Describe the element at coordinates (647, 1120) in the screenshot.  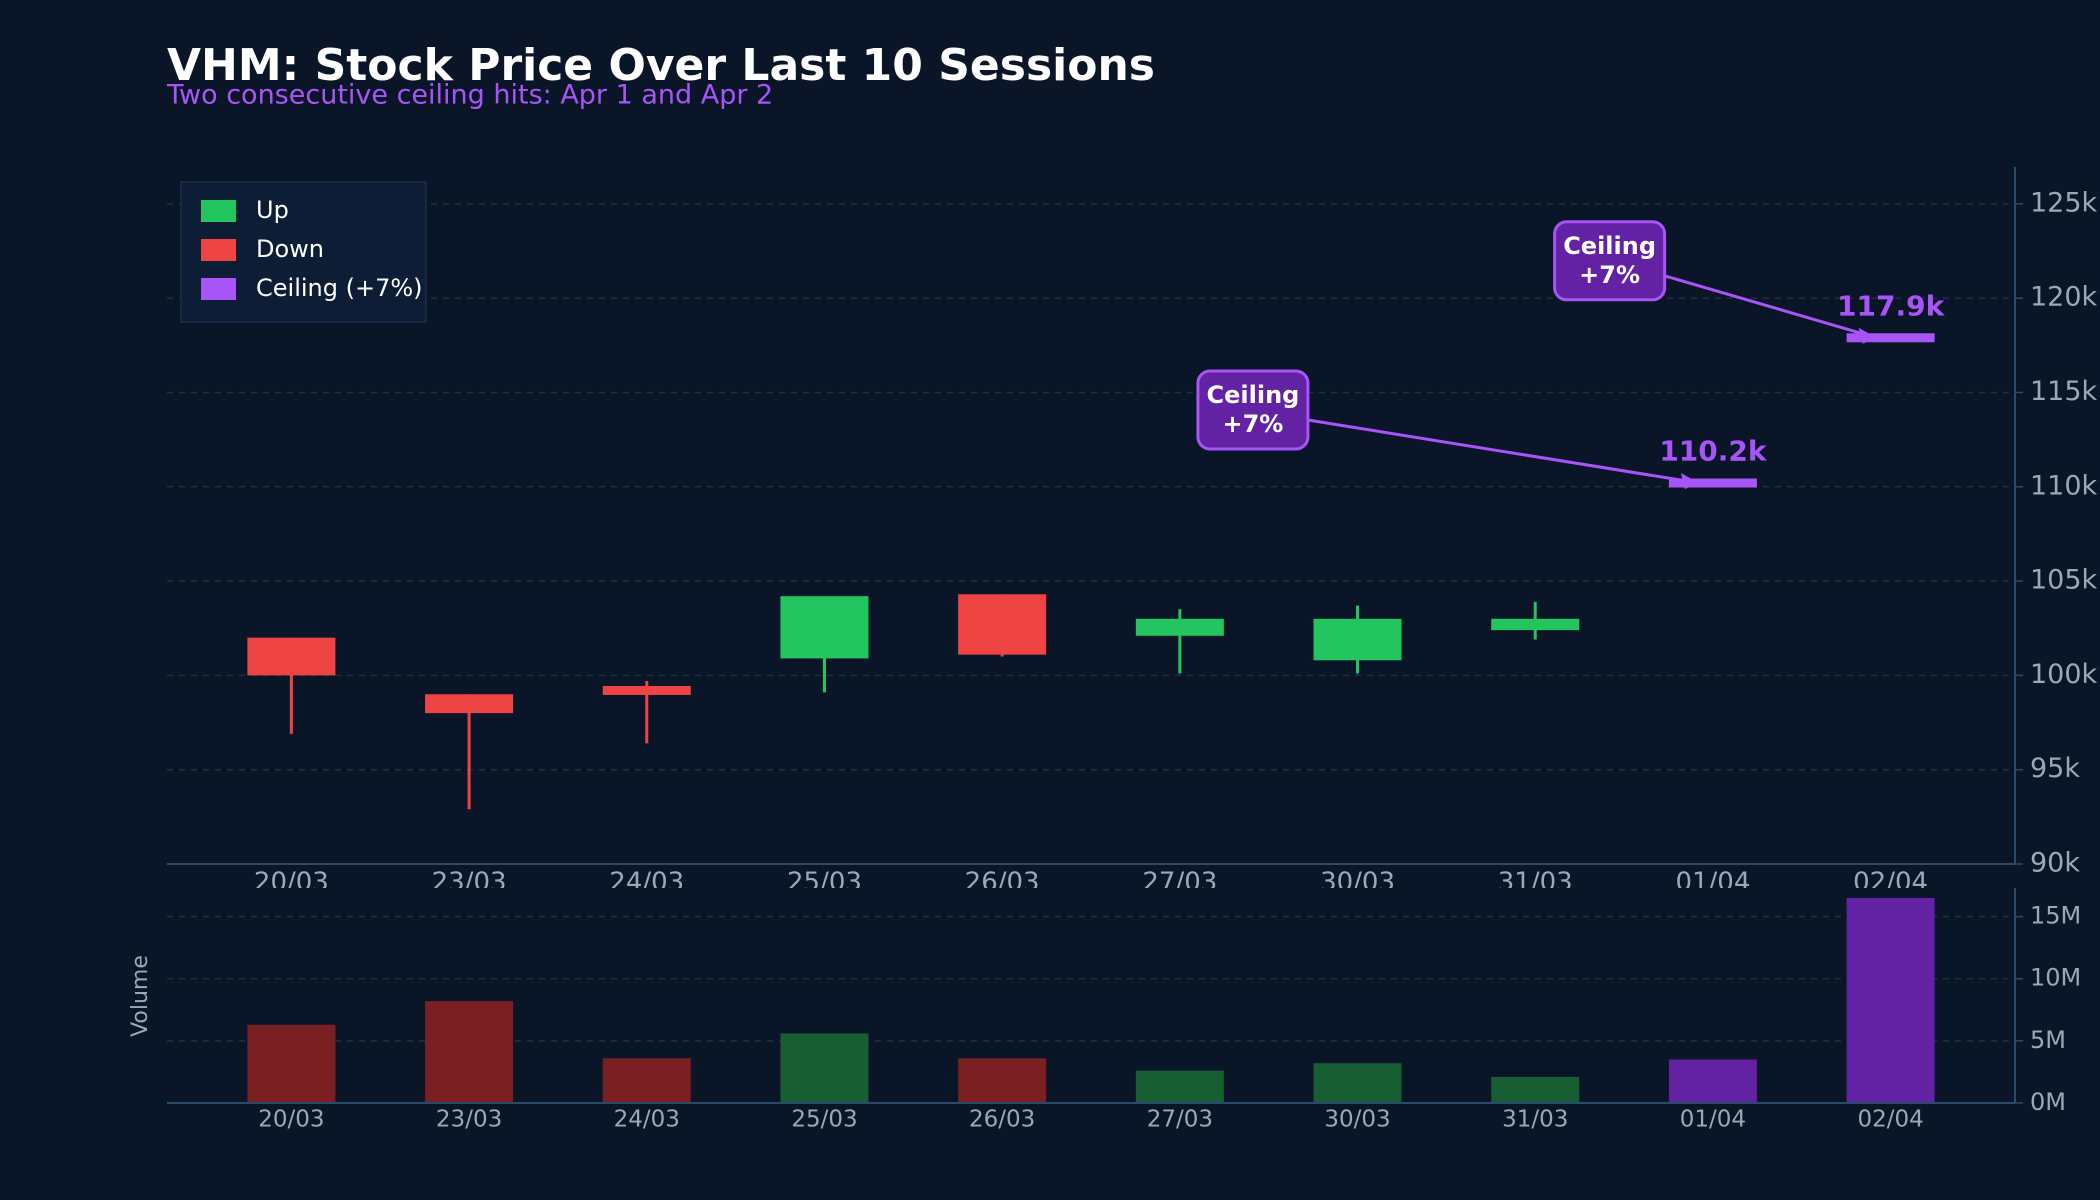
I see `x-tick-label: 24/03` at that location.